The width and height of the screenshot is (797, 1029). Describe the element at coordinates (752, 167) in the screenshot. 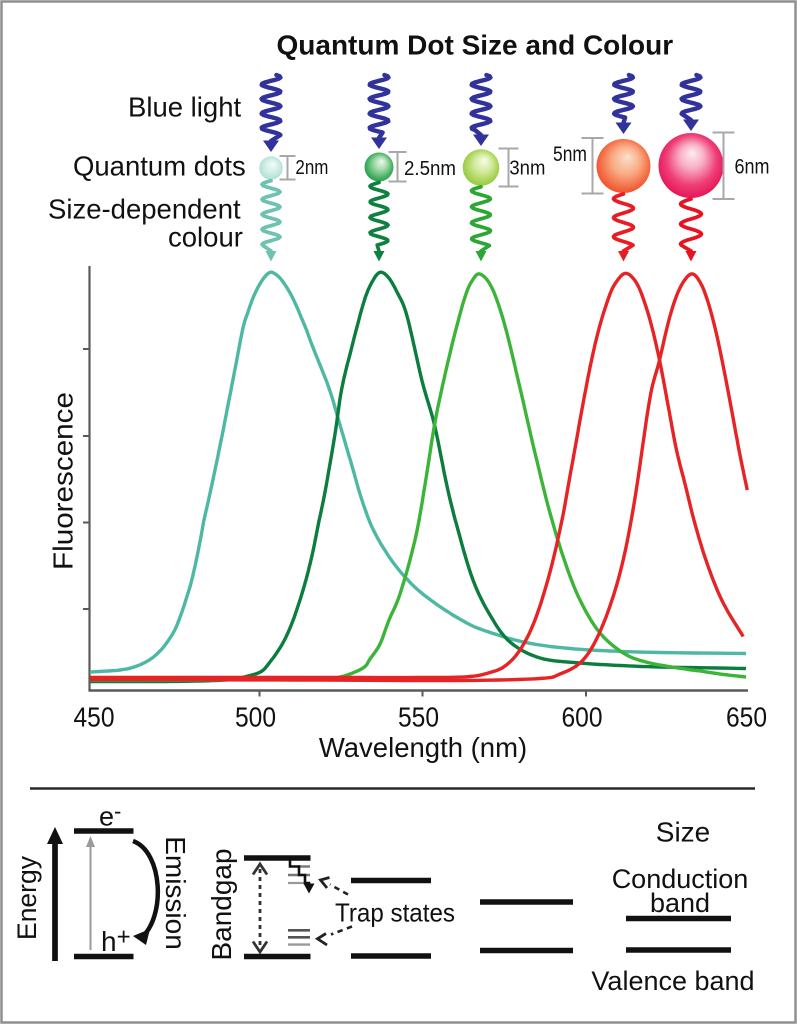

I see `svg-text: 6nm` at that location.